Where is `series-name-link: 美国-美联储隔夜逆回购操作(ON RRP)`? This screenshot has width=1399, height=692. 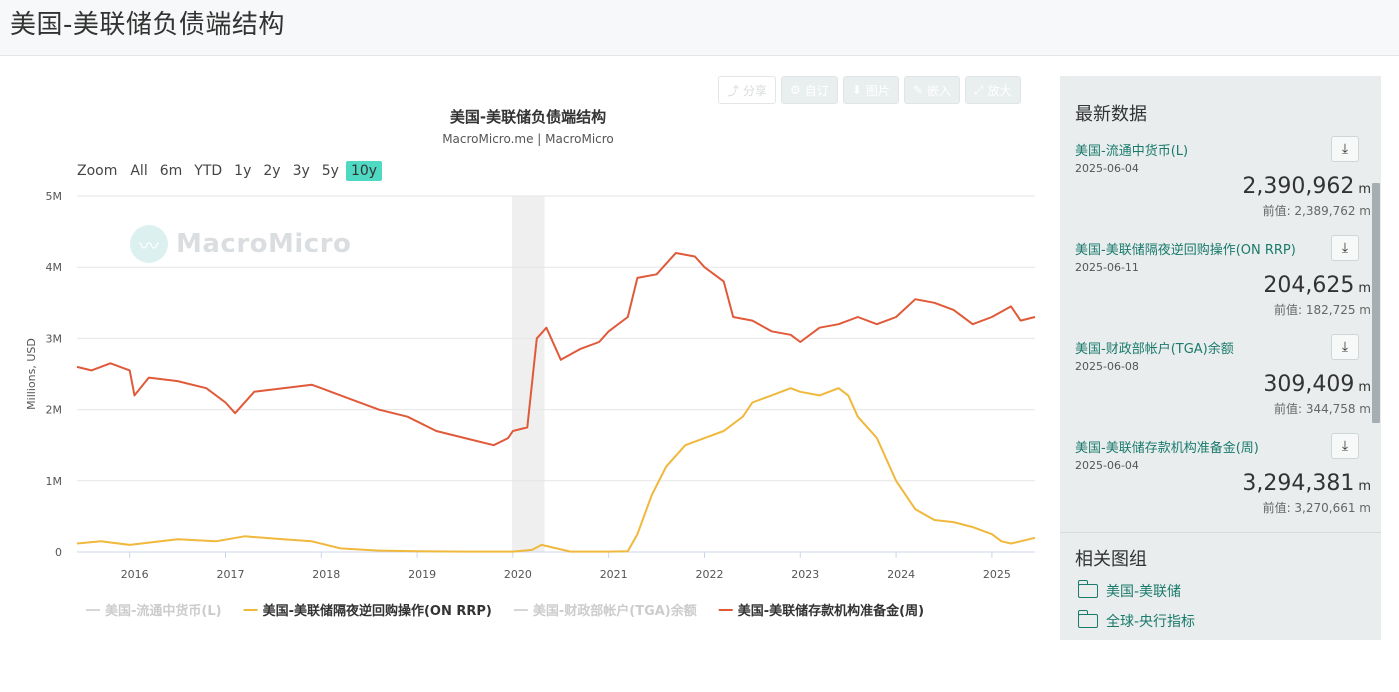
series-name-link: 美国-美联储隔夜逆回购操作(ON RRP) is located at coordinates (1185, 250).